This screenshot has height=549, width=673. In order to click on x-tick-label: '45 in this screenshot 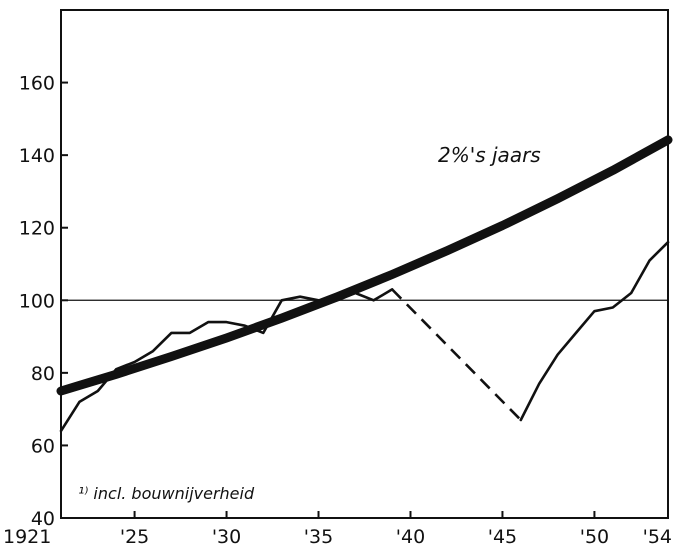, I will do `click(502, 537)`.